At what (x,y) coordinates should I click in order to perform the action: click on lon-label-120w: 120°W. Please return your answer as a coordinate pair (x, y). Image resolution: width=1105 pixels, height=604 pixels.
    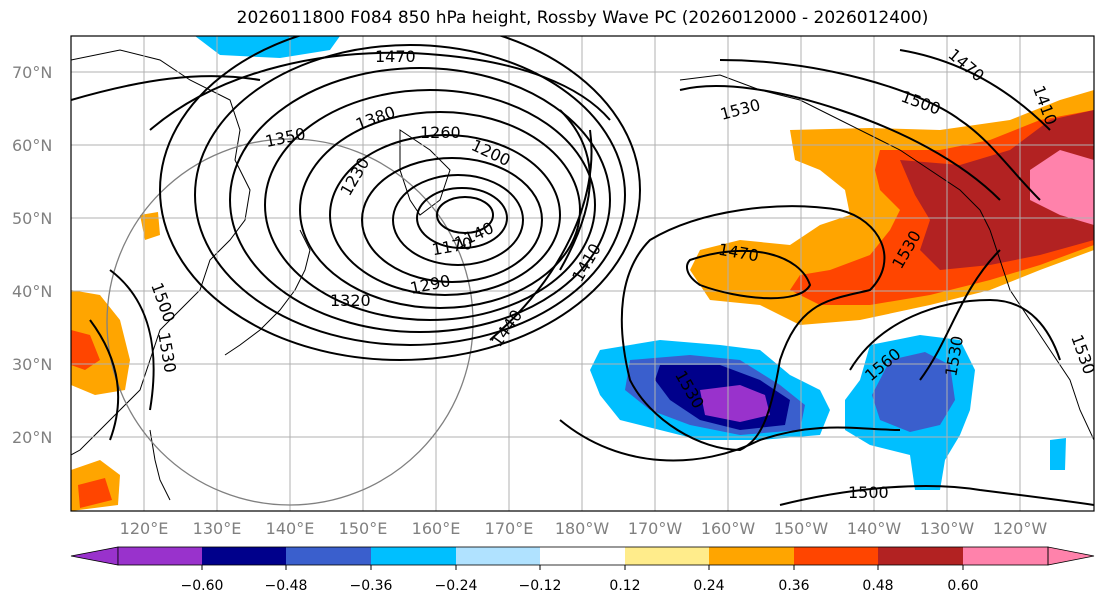
    Looking at the image, I should click on (1020, 528).